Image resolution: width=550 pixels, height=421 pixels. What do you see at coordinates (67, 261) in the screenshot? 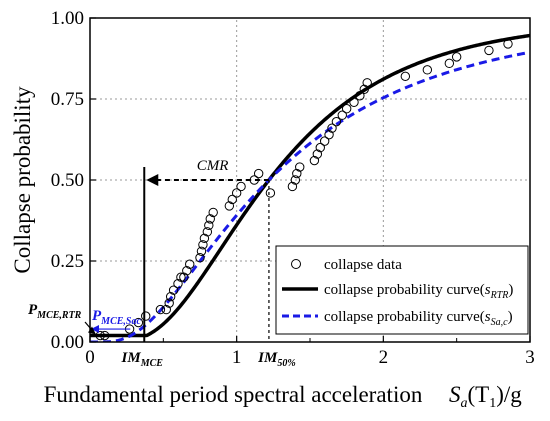
I see `y-tick-label: 0.25` at bounding box center [67, 261].